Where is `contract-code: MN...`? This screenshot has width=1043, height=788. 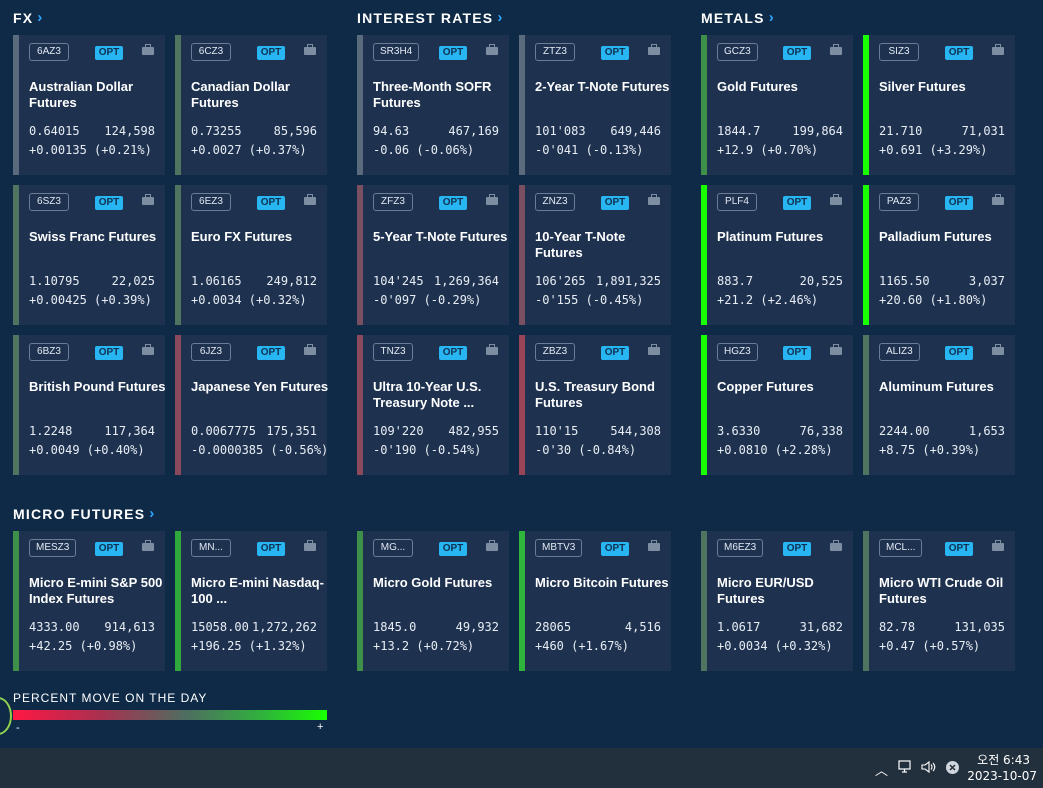
contract-code: MN... is located at coordinates (211, 548).